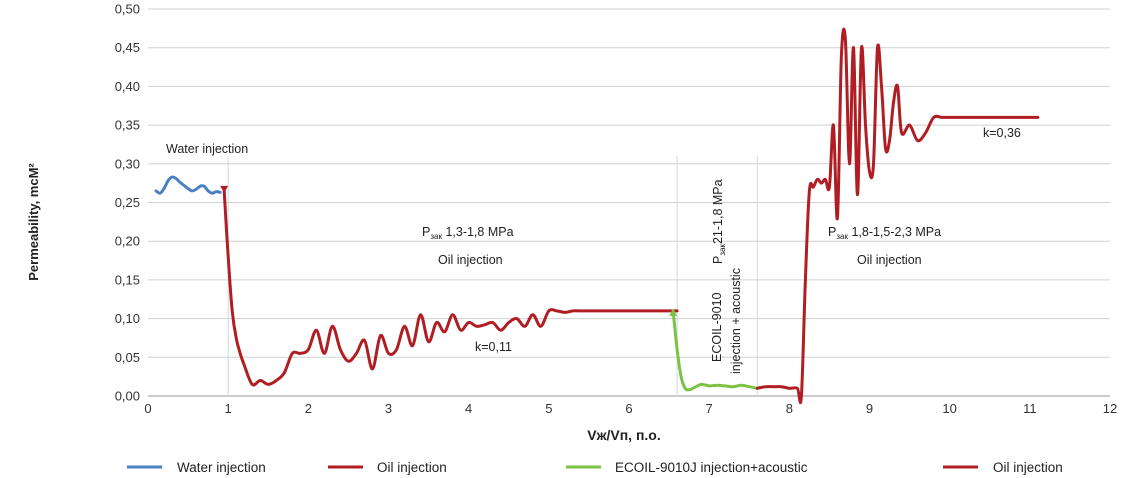 Image resolution: width=1129 pixels, height=478 pixels. What do you see at coordinates (736, 321) in the screenshot?
I see `annotation-ecoil-2: injection + acoustic` at bounding box center [736, 321].